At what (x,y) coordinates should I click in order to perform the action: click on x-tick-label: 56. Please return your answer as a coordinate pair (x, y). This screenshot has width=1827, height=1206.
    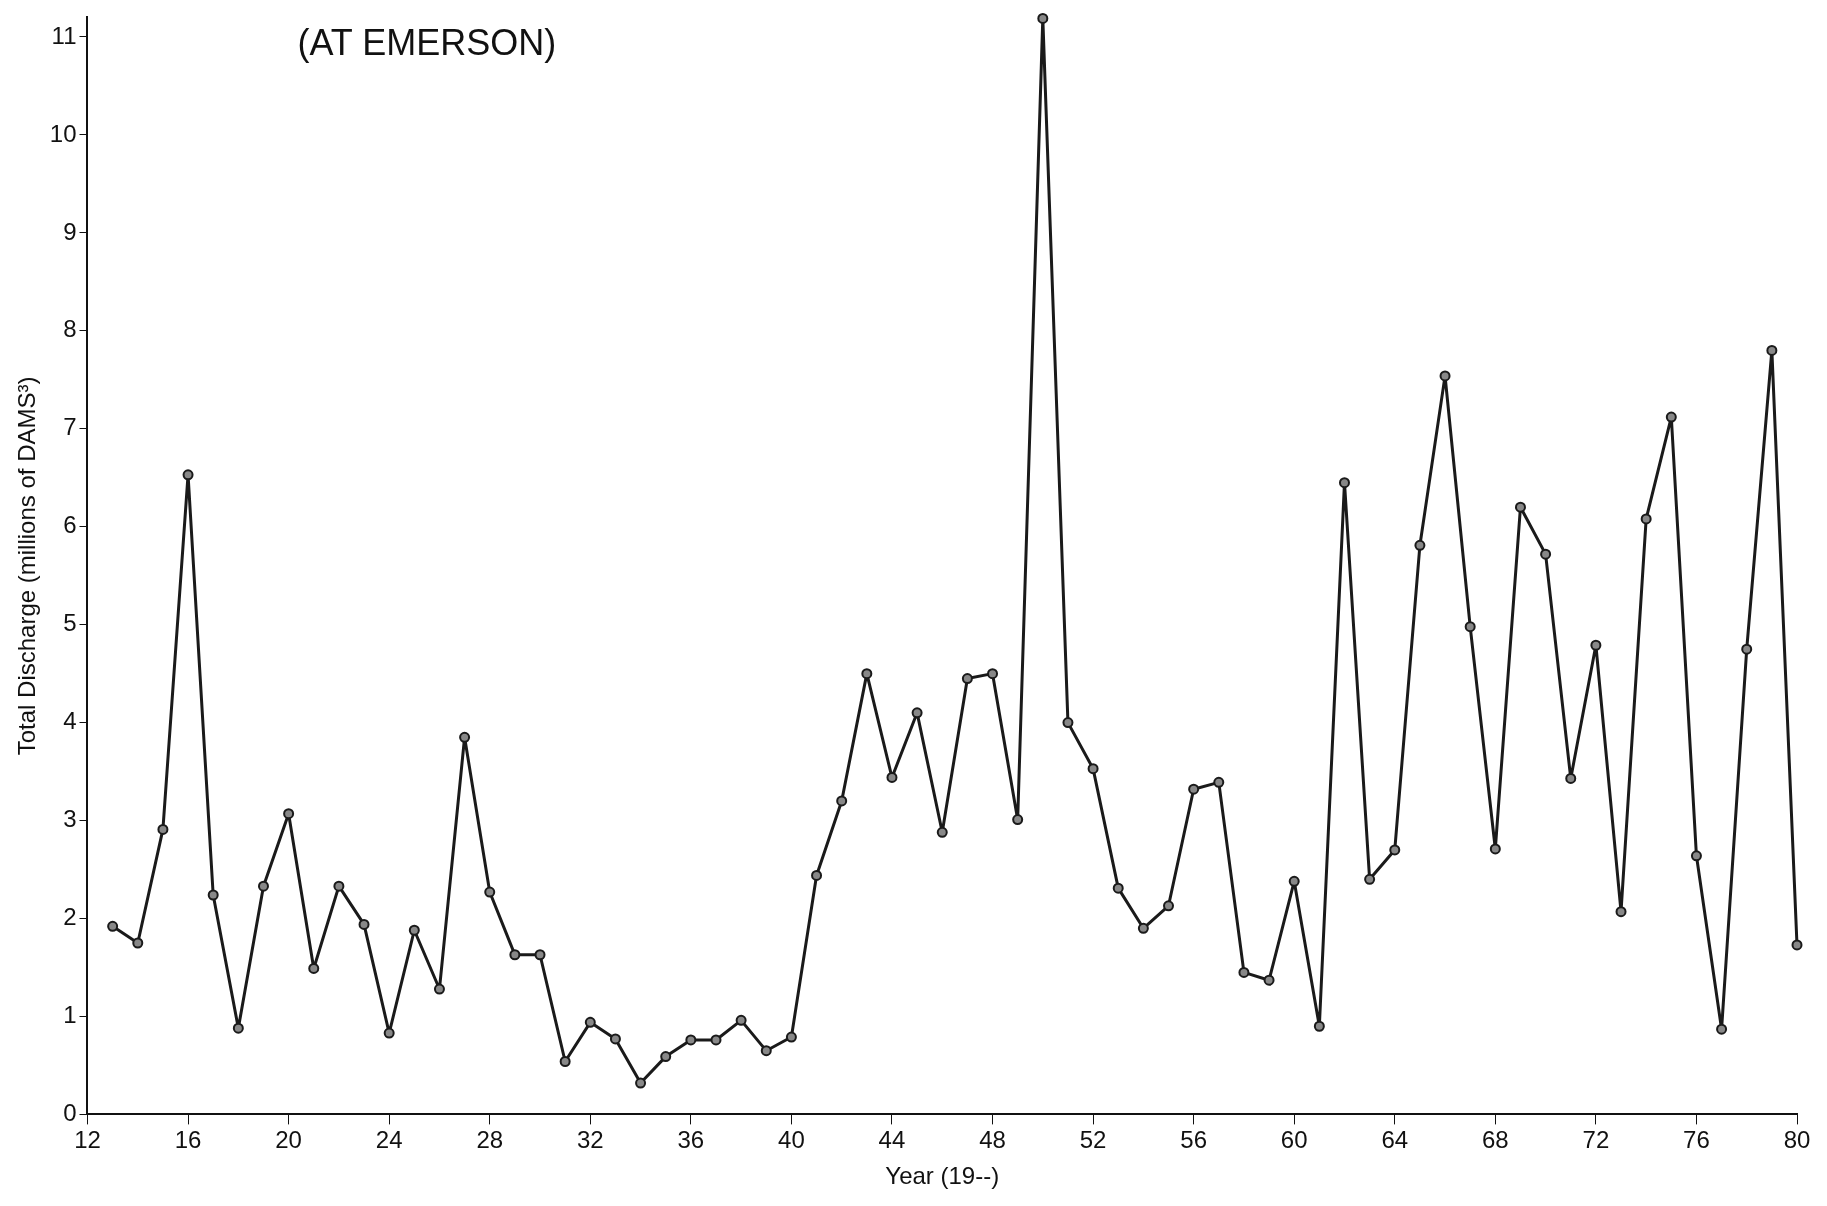
    Looking at the image, I should click on (1193, 1140).